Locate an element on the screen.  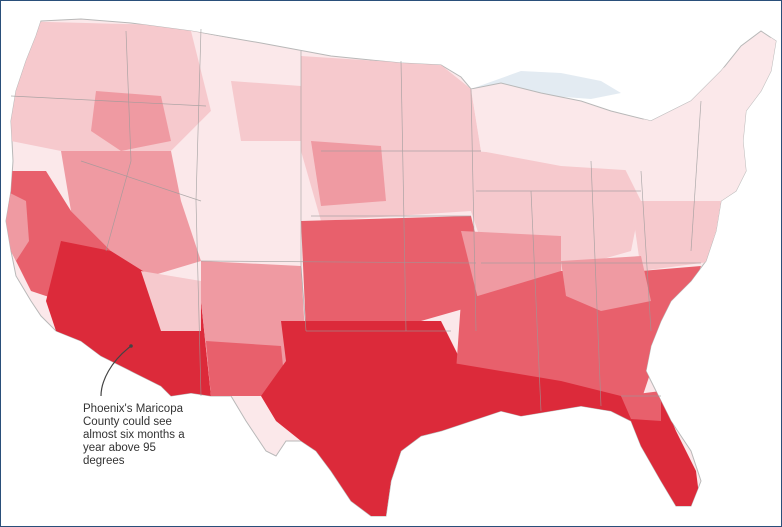
region-dakota-patch is located at coordinates (348, 173).